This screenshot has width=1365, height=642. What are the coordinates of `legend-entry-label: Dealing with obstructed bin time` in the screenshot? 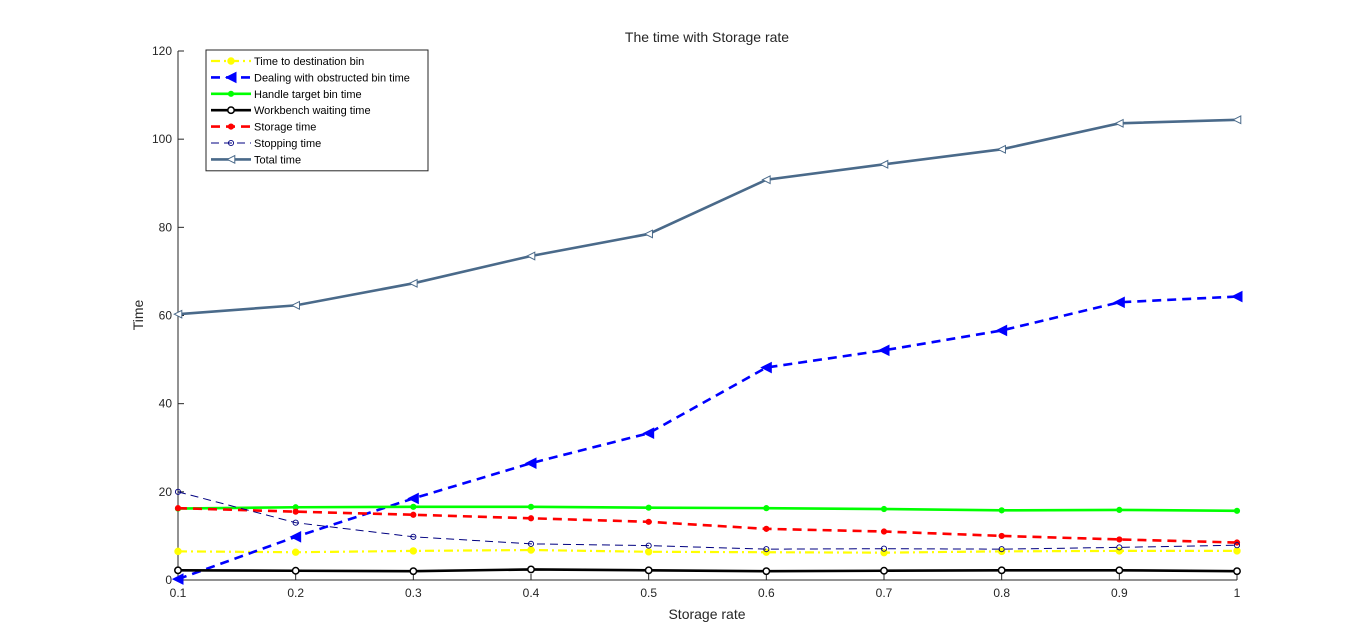 It's located at (332, 78).